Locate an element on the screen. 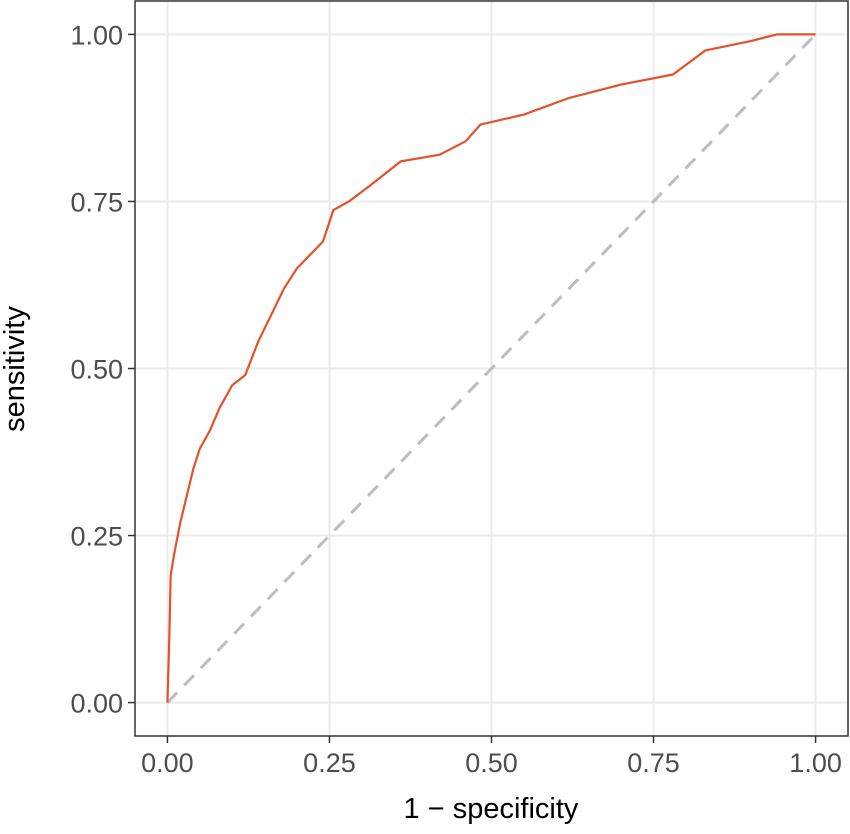 The height and width of the screenshot is (834, 850). x-tick-label: 1.00 is located at coordinates (815, 763).